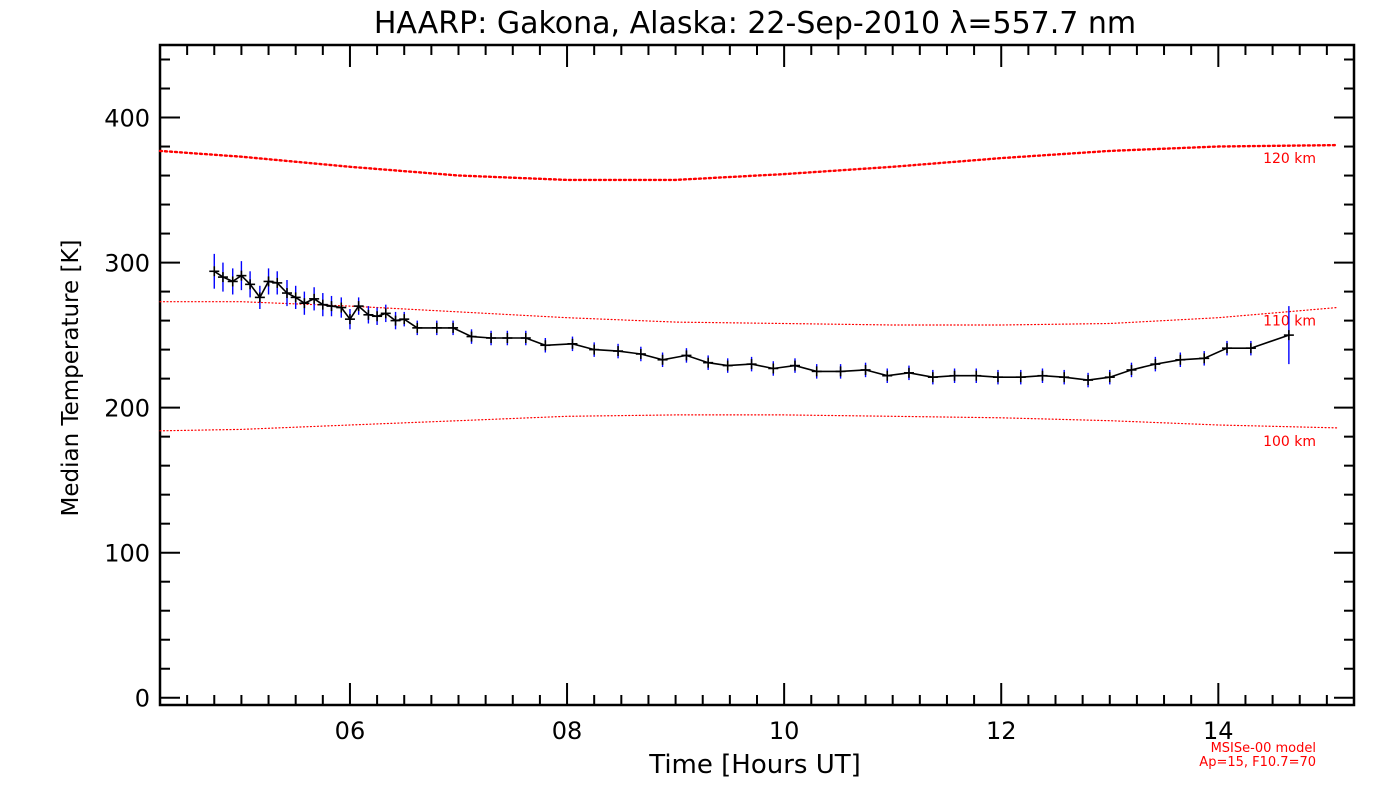 The height and width of the screenshot is (800, 1400). What do you see at coordinates (127, 554) in the screenshot?
I see `y-tick-label: 100` at bounding box center [127, 554].